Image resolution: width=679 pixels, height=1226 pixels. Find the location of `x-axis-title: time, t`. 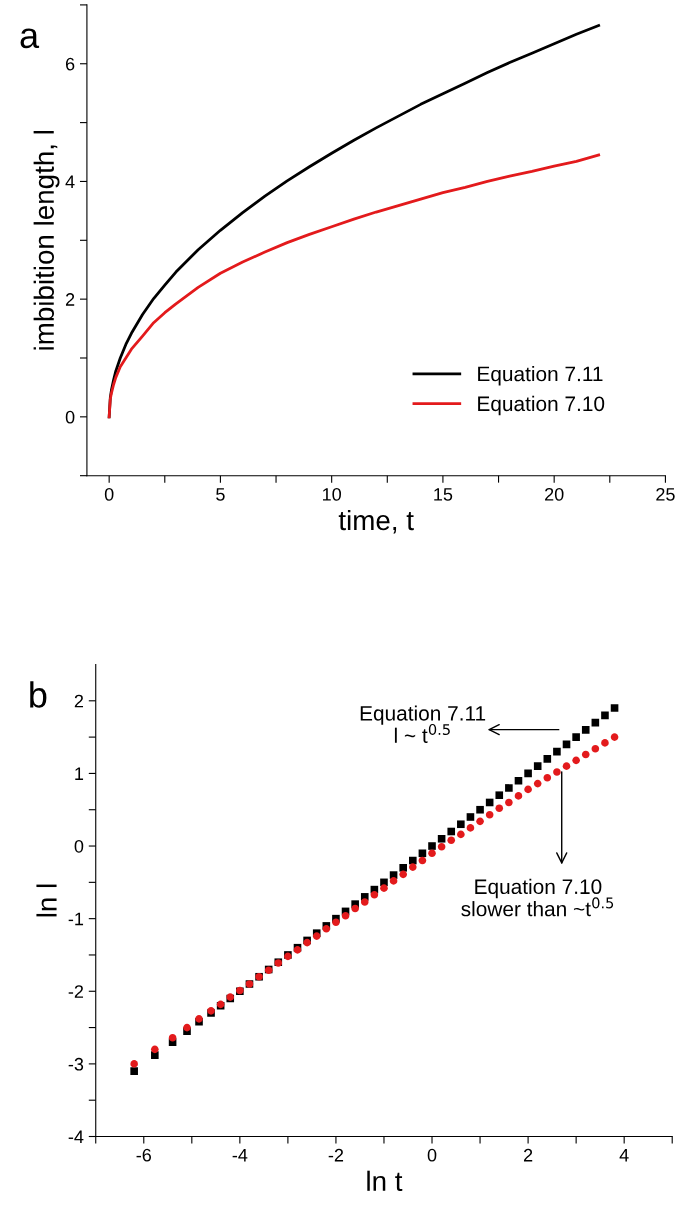

x-axis-title: time, t is located at coordinates (376, 521).